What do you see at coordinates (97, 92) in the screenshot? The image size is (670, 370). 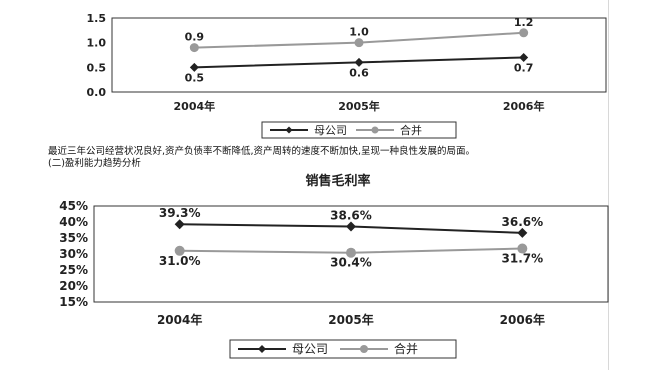 I see `chart1-ytick-label: 0.0` at bounding box center [97, 92].